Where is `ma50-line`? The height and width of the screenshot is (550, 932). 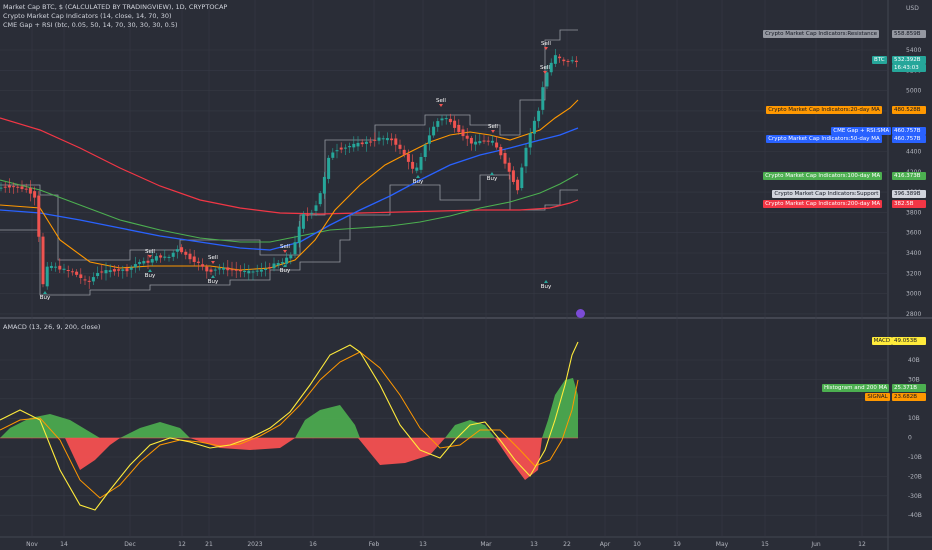
ma50-line is located at coordinates (289, 189).